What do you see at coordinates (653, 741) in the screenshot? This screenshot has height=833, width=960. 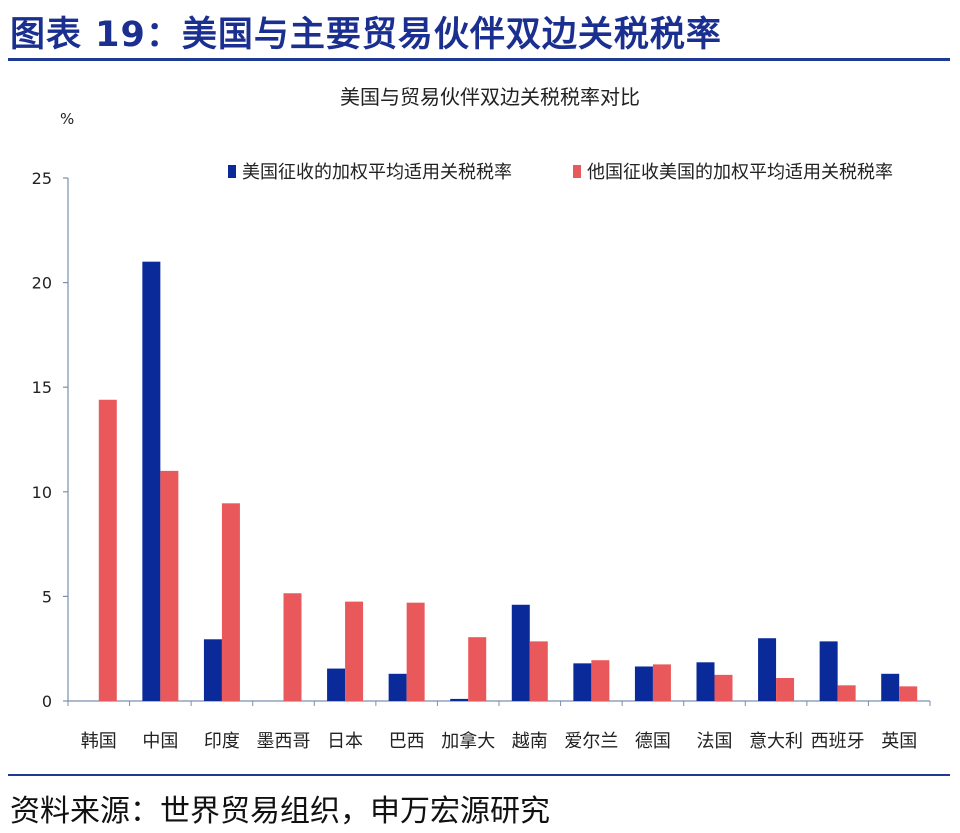 I see `category-label: 德国` at bounding box center [653, 741].